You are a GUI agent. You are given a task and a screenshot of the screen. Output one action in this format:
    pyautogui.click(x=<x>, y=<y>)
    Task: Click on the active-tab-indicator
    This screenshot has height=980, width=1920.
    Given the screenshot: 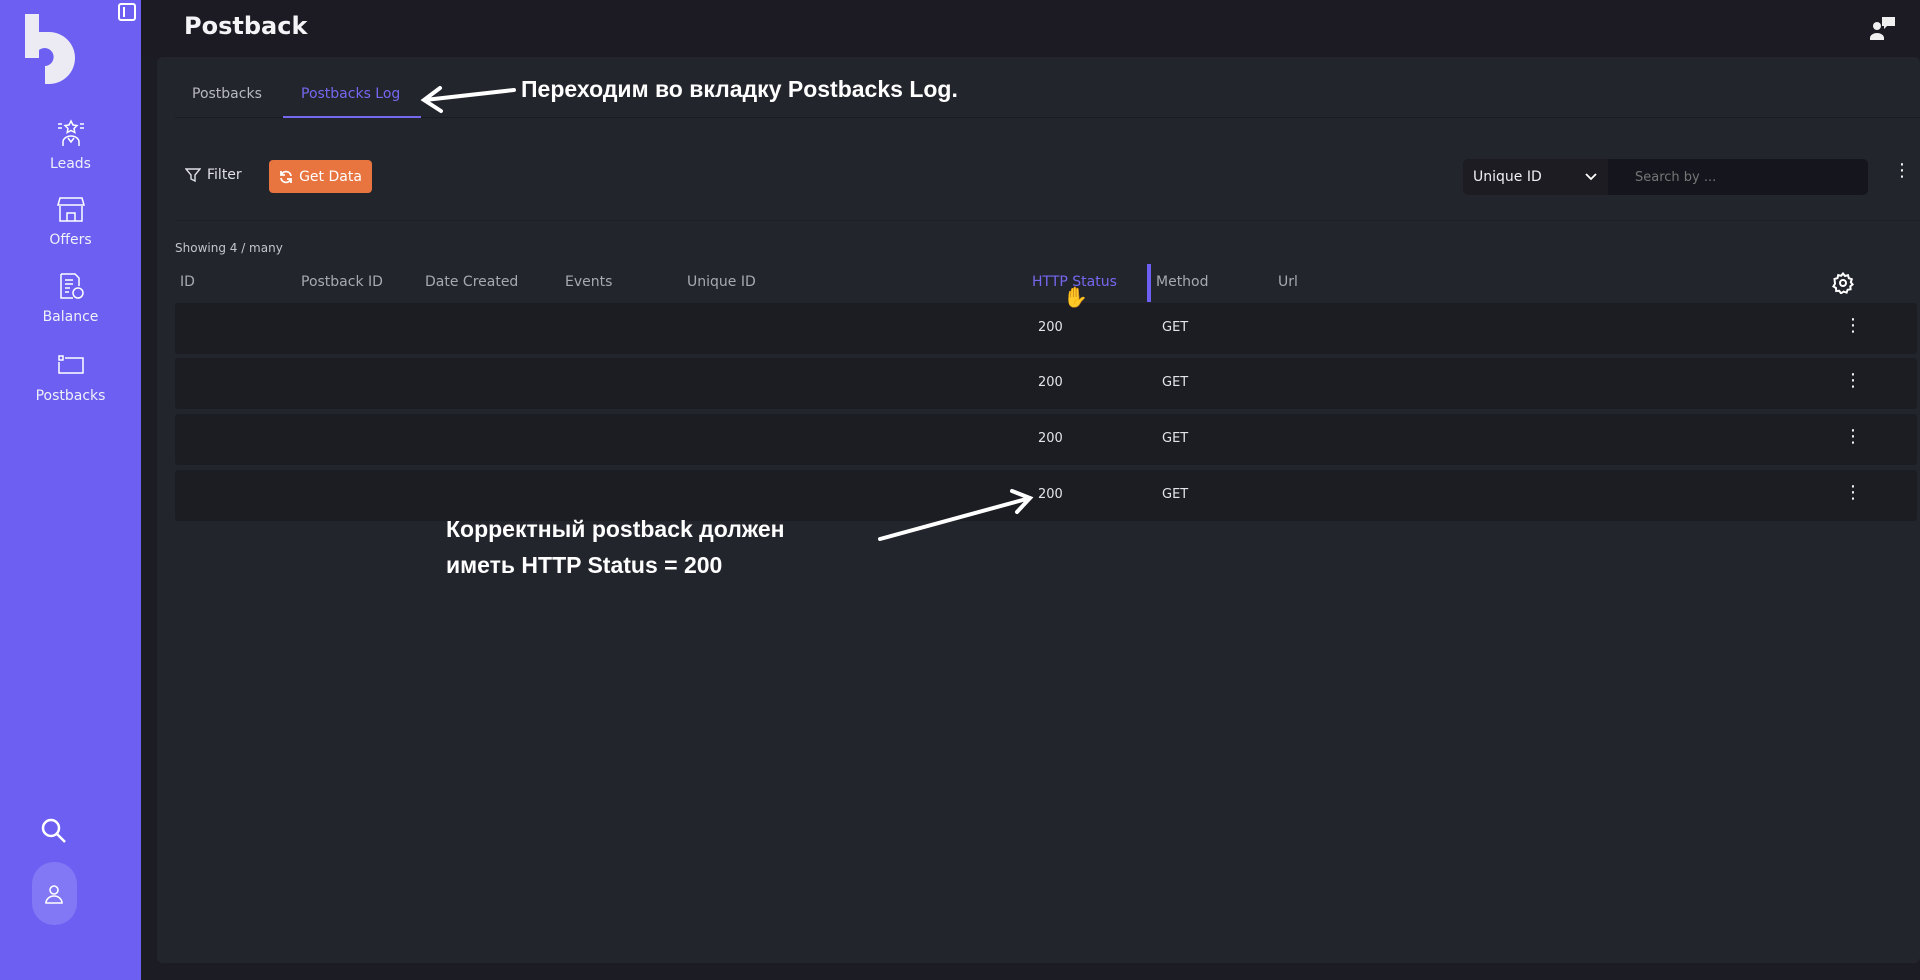 What is the action you would take?
    pyautogui.click(x=352, y=117)
    